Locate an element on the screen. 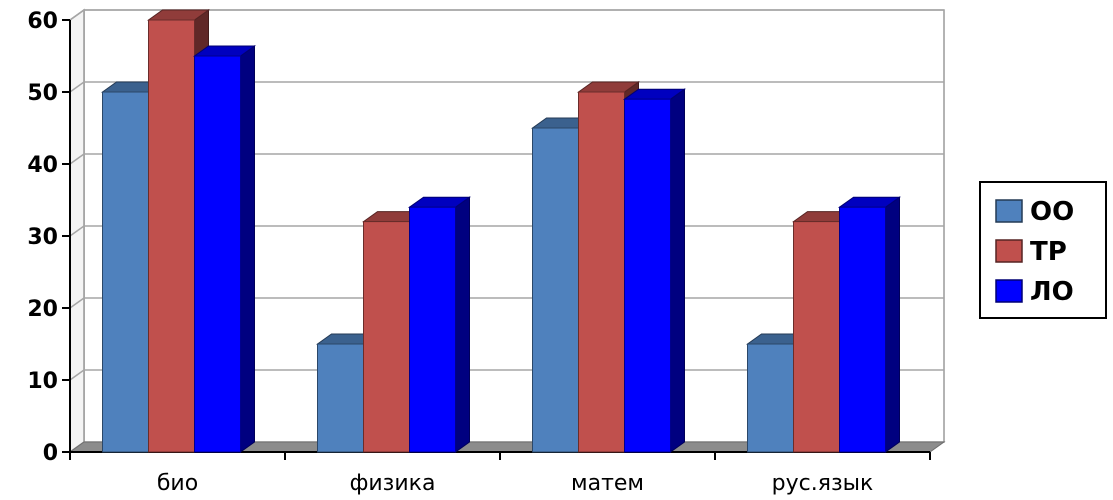 Image resolution: width=1113 pixels, height=500 pixels. y-tick-label: 20 is located at coordinates (42, 309).